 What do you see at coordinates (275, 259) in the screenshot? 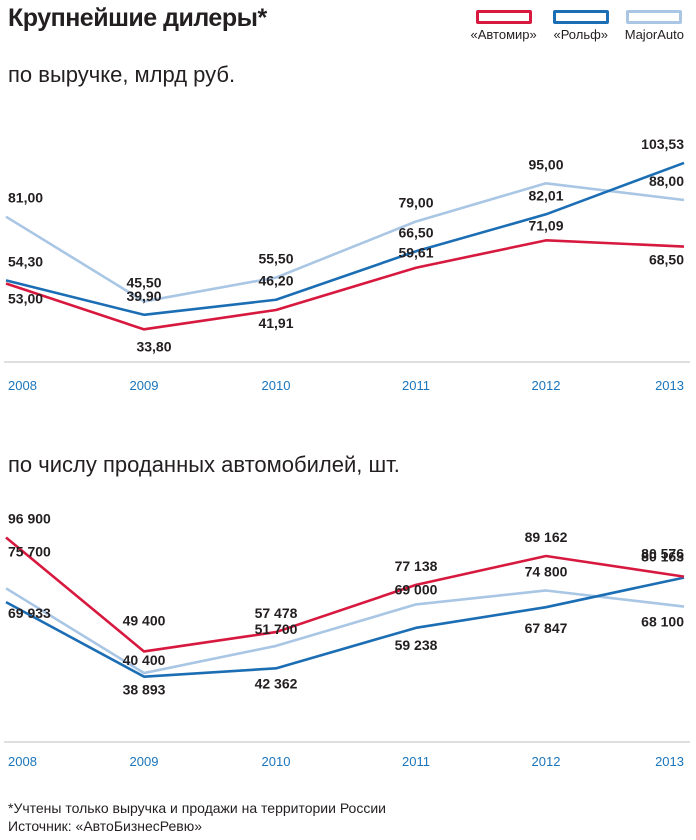
I see `data-label-majorauto: 55,50` at bounding box center [275, 259].